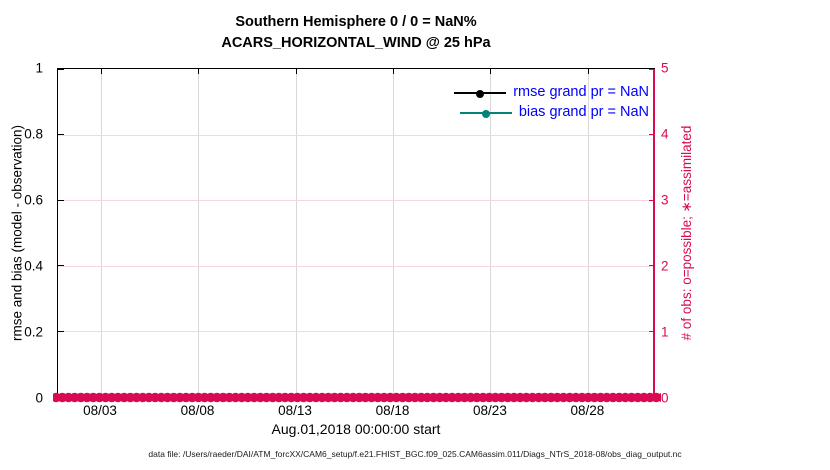  Describe the element at coordinates (197, 410) in the screenshot. I see `x-tick-label: 08/08` at that location.